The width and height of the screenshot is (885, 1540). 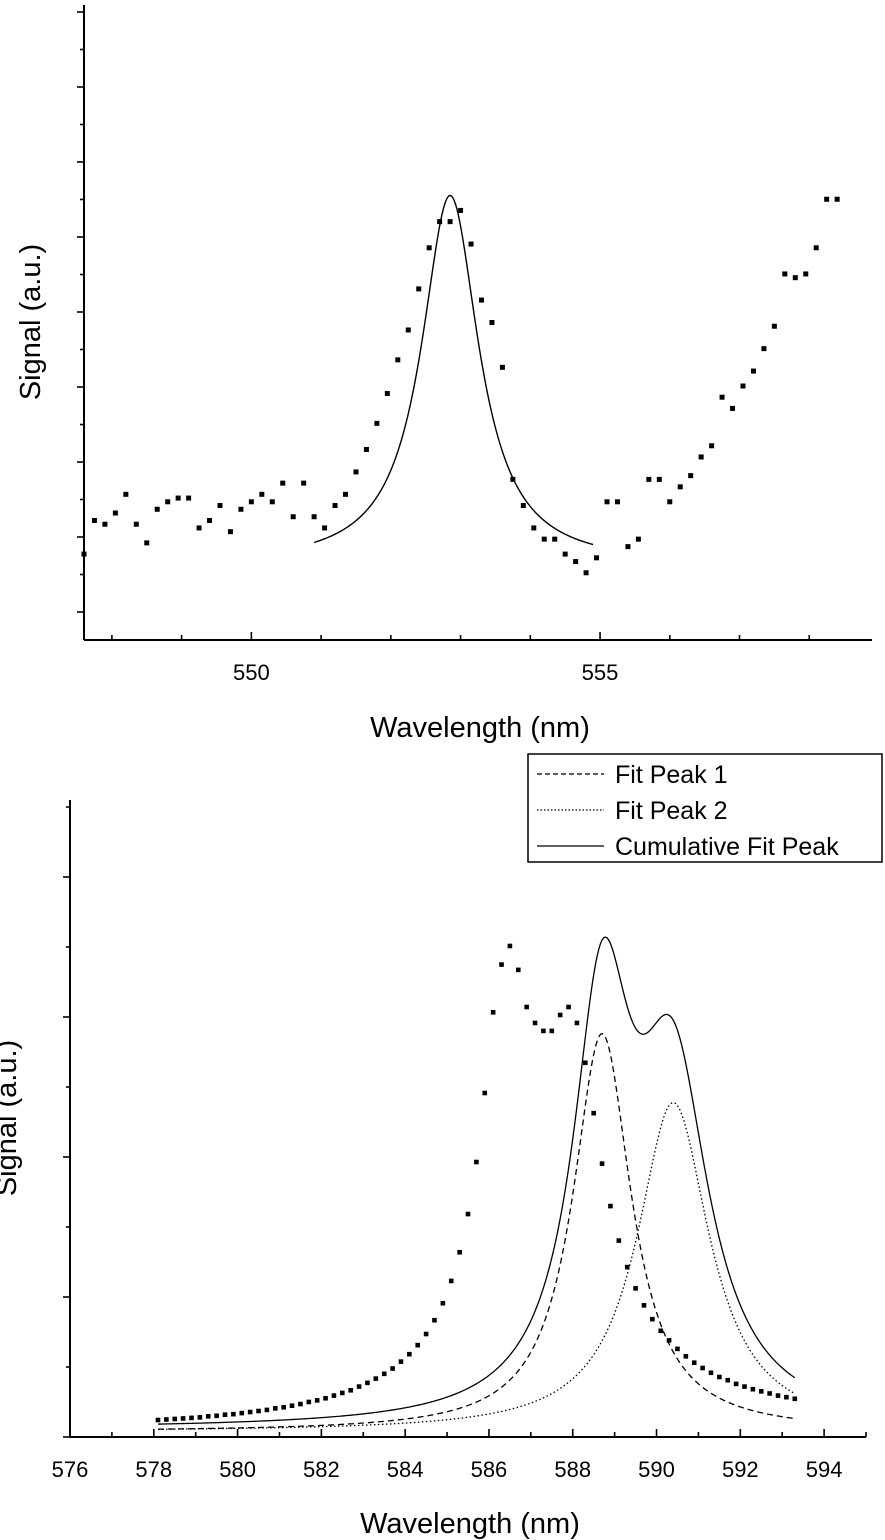 What do you see at coordinates (572, 1469) in the screenshot?
I see `bottom-x-tick-label: 588` at bounding box center [572, 1469].